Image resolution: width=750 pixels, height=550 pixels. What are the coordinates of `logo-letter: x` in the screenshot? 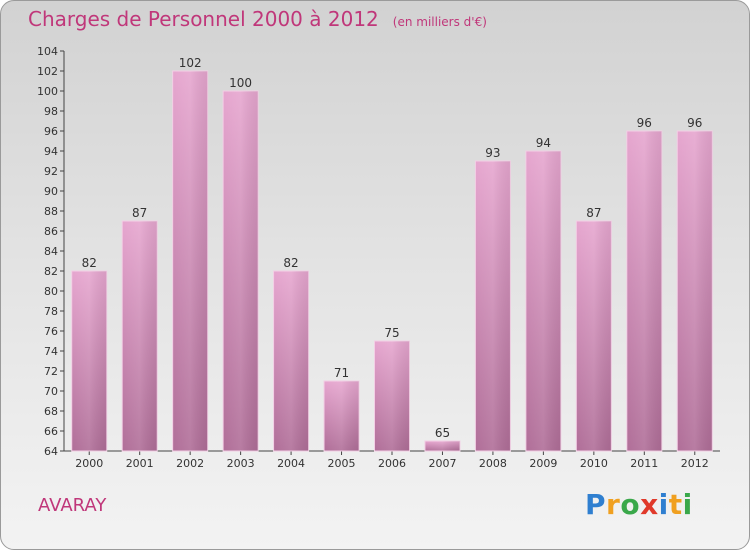 It's located at (649, 504).